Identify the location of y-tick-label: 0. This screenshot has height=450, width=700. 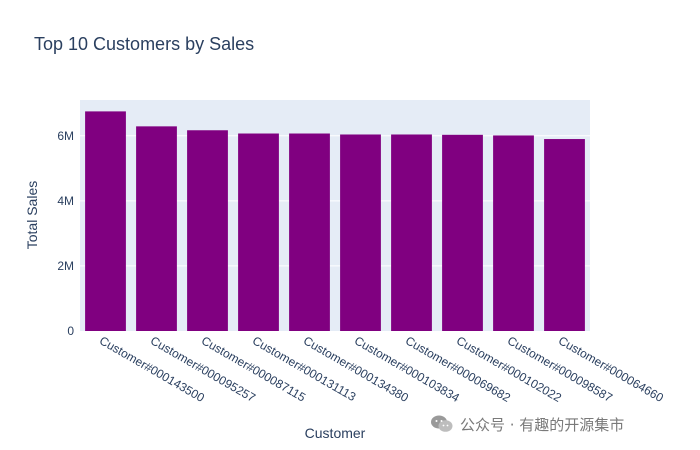
(70, 331).